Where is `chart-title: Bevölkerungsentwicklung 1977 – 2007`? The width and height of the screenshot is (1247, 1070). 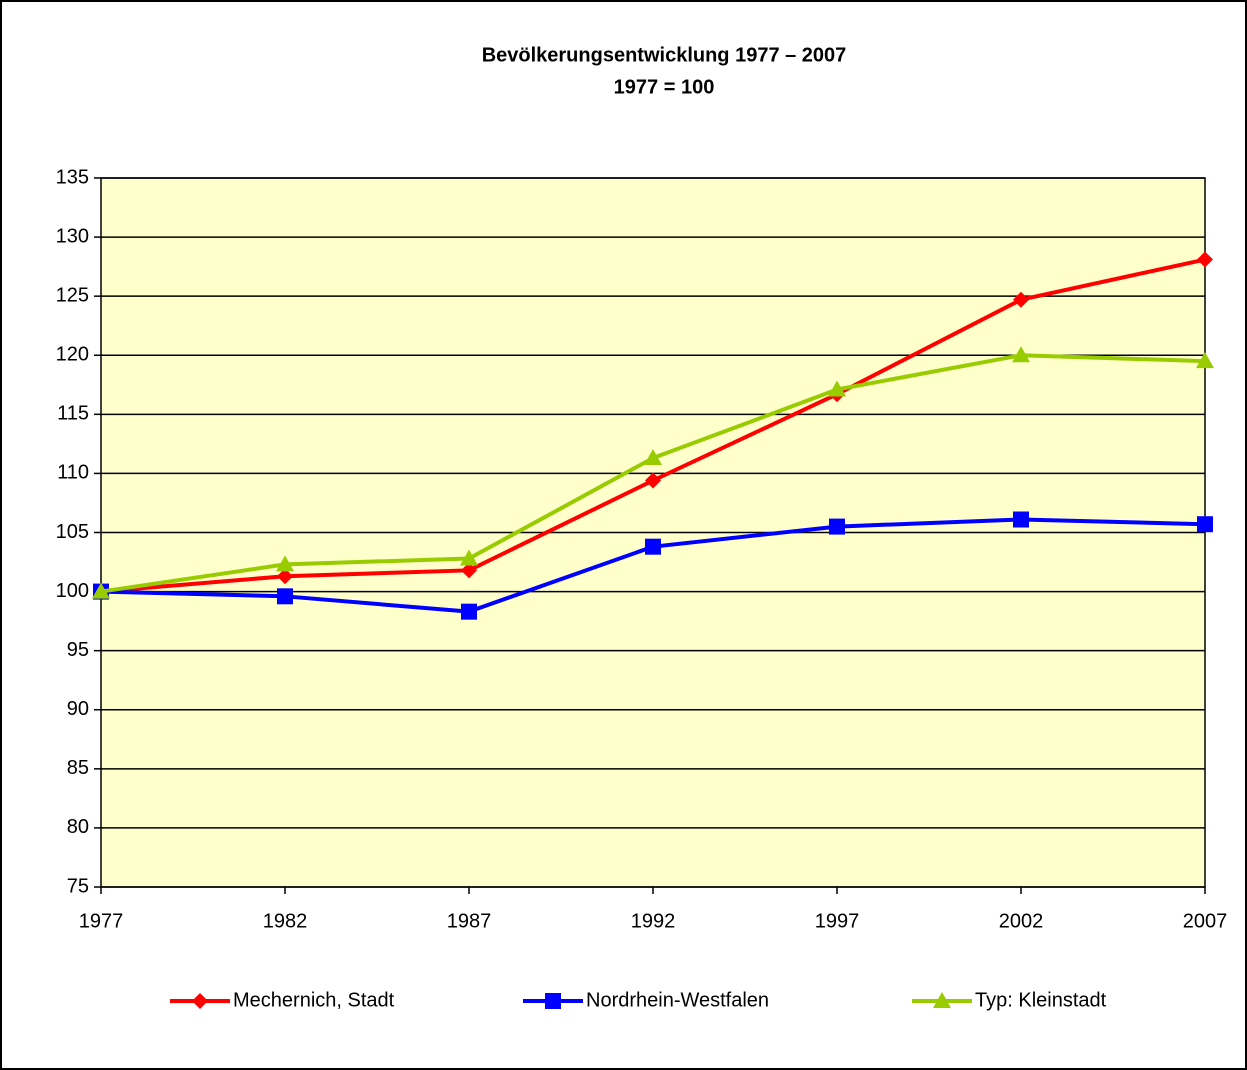
chart-title: Bevölkerungsentwicklung 1977 – 2007 is located at coordinates (664, 55).